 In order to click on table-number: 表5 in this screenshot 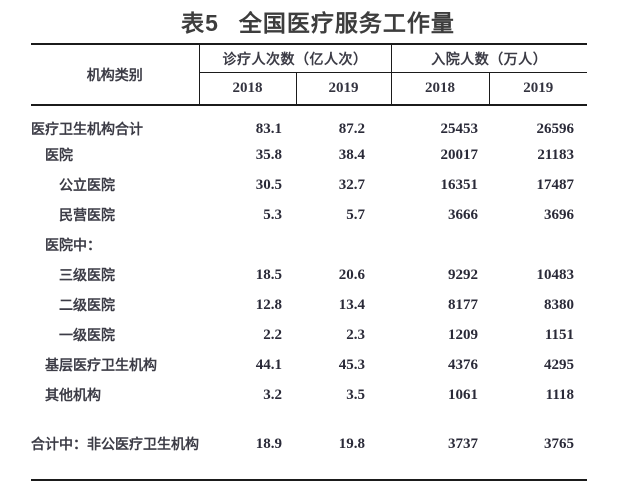, I will do `click(200, 23)`.